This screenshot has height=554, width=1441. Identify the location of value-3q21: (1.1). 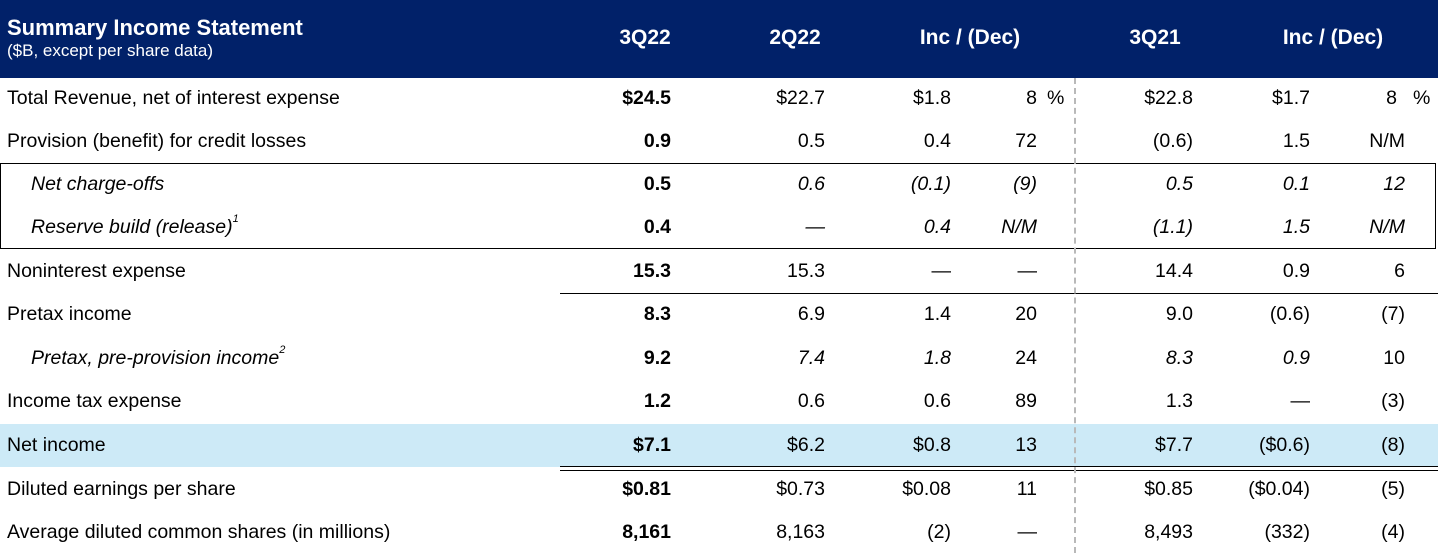
(1172, 227).